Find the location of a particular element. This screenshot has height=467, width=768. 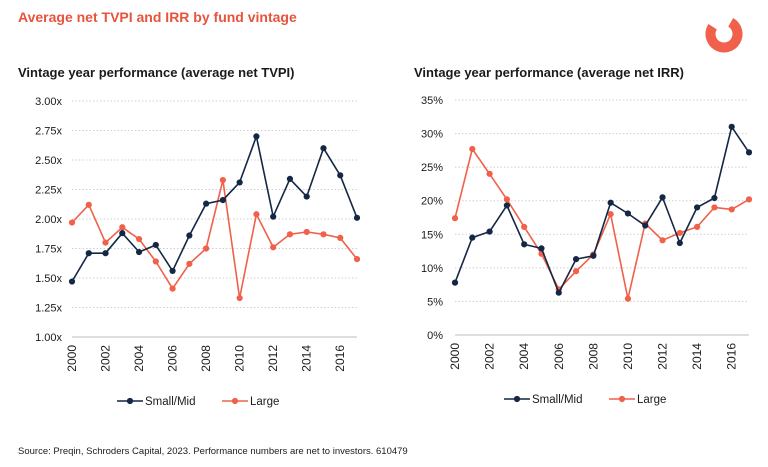

irr-y-tick-label: 25% is located at coordinates (432, 168).